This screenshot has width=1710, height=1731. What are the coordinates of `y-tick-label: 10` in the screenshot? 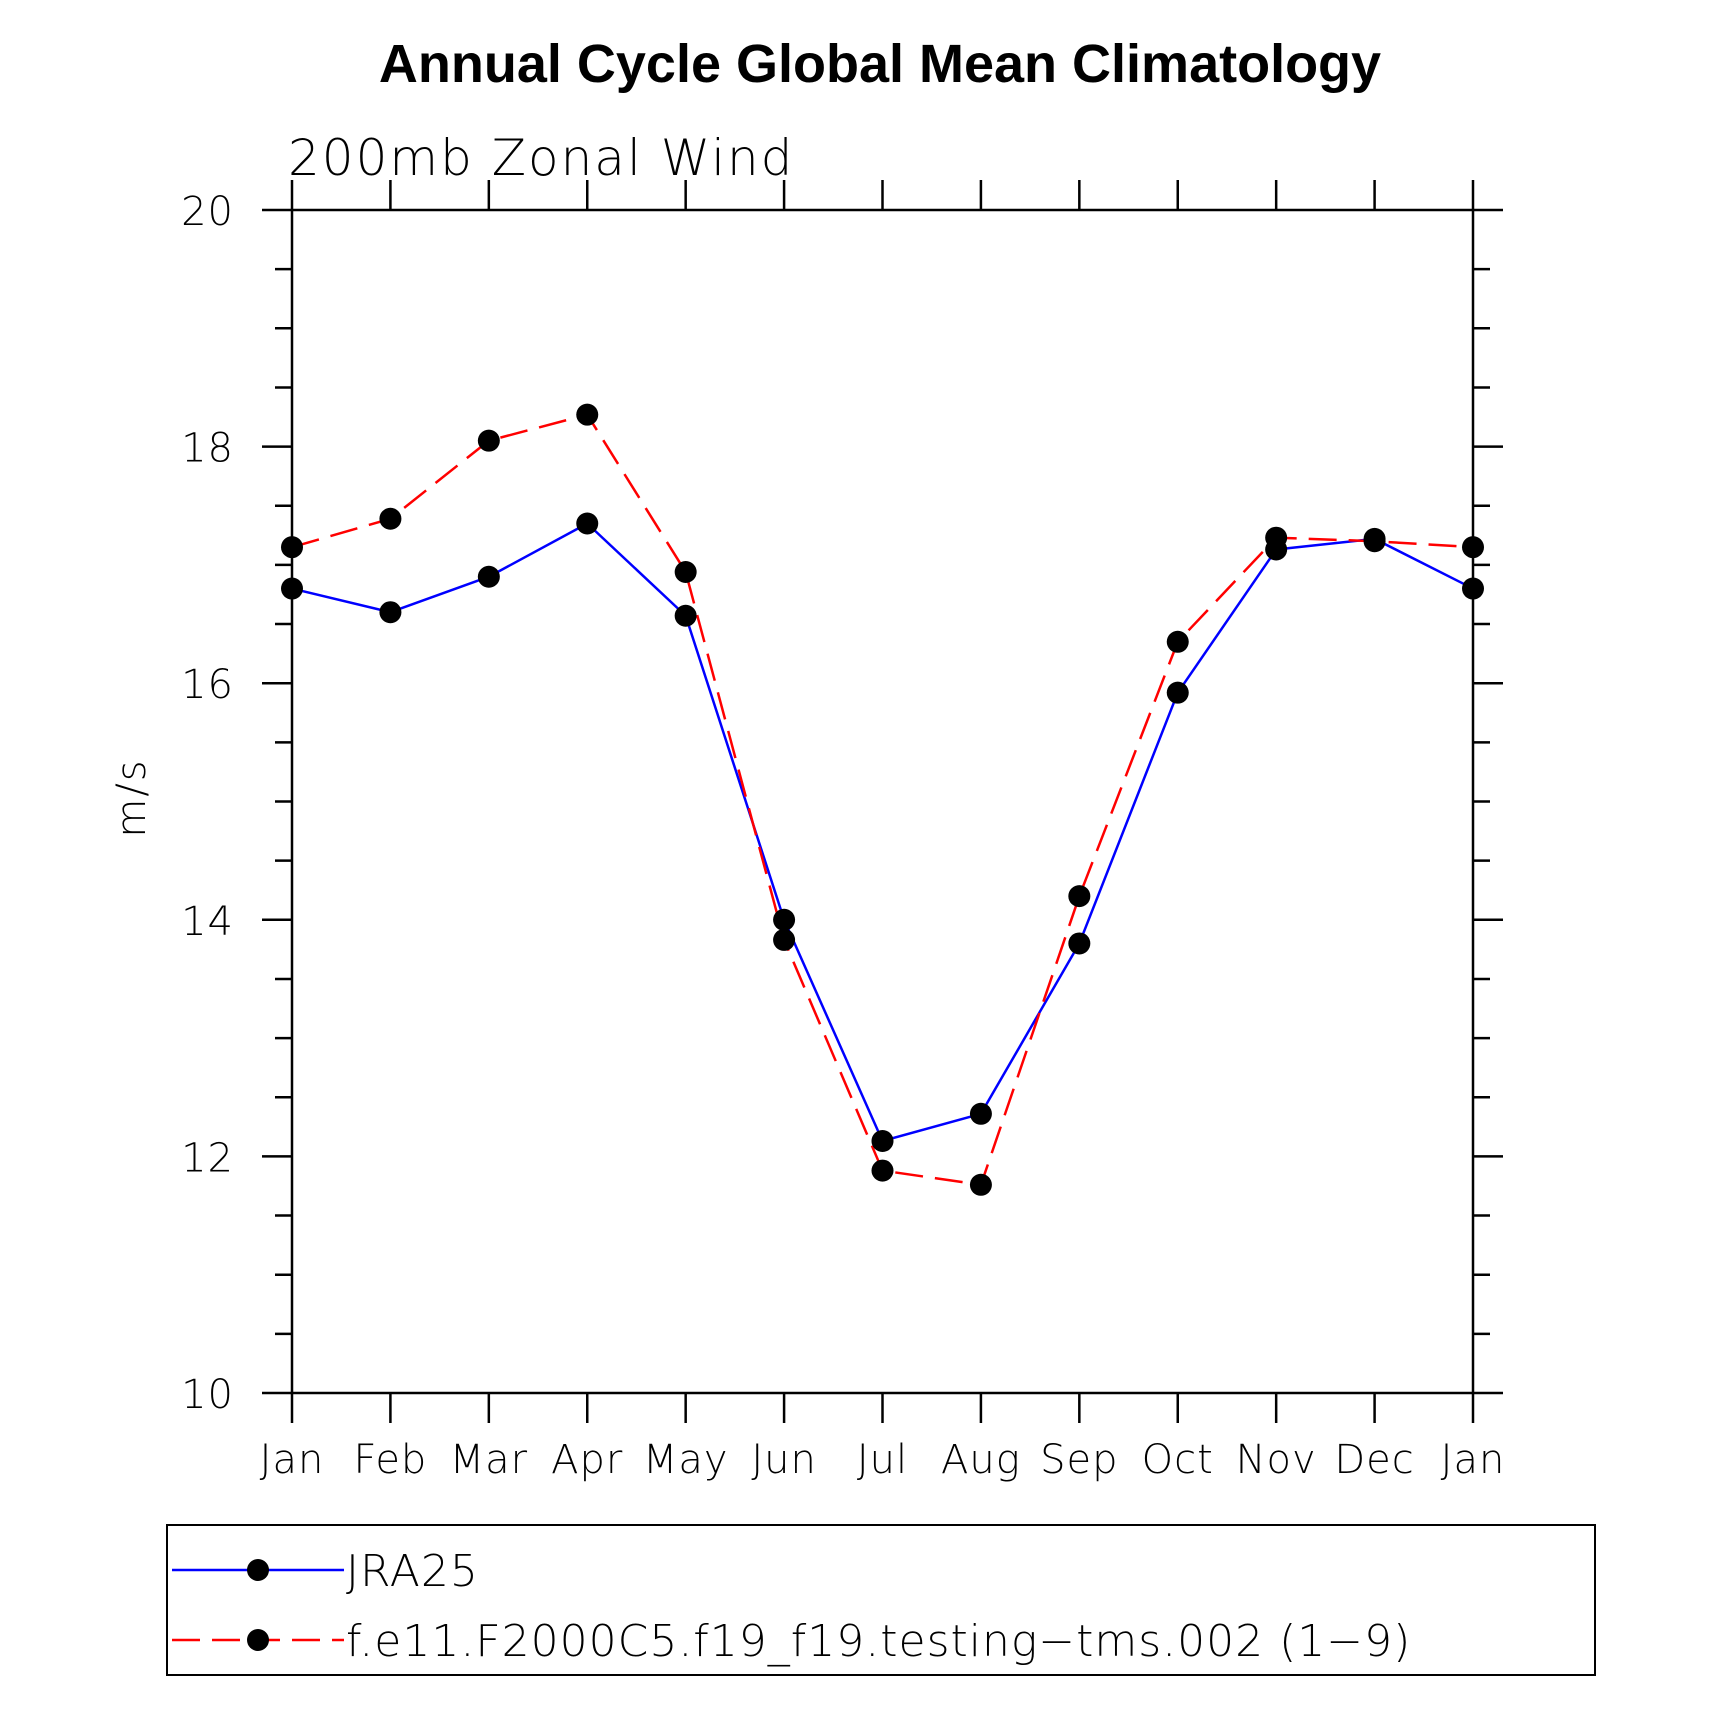 It's located at (207, 1395).